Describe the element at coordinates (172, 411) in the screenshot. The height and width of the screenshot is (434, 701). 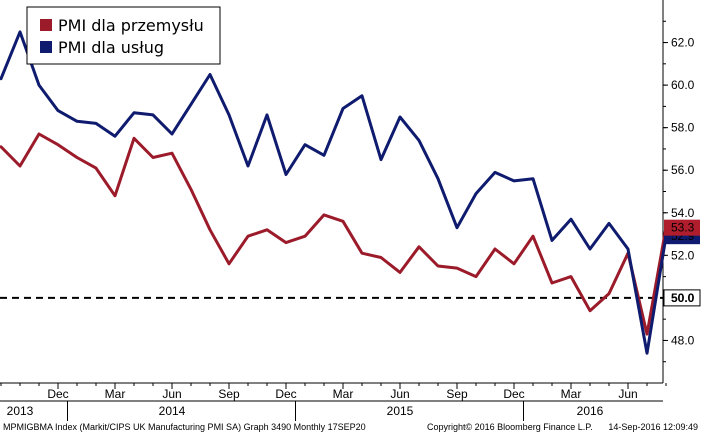
I see `x-year-label: 2014` at that location.